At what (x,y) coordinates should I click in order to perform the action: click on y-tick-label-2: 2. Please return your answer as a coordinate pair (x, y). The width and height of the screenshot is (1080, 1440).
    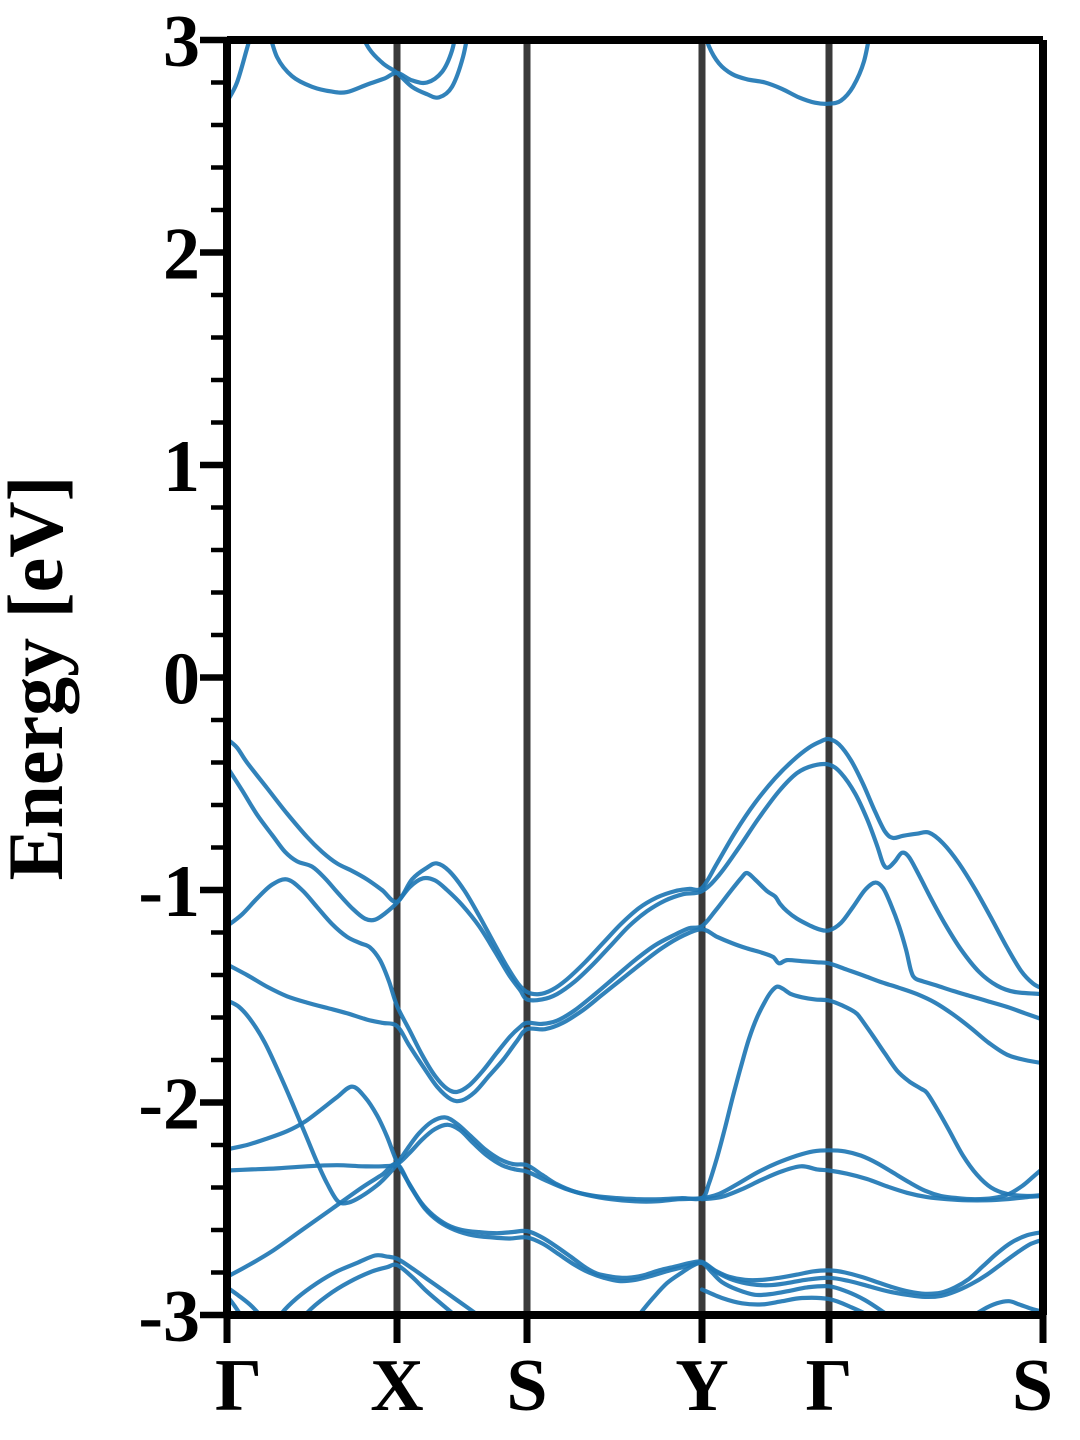
    Looking at the image, I should click on (181, 255).